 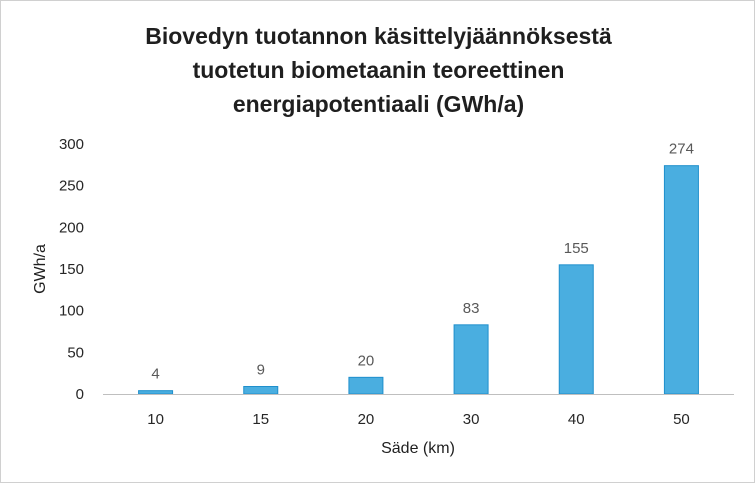 I want to click on data-label: 274, so click(x=681, y=149).